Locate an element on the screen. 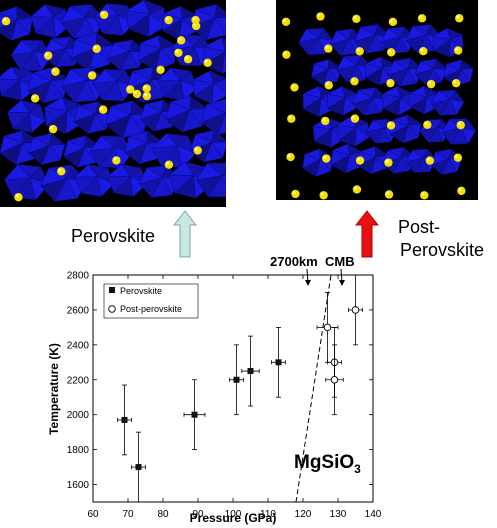  y-tick-label: 2800 is located at coordinates (78, 276).